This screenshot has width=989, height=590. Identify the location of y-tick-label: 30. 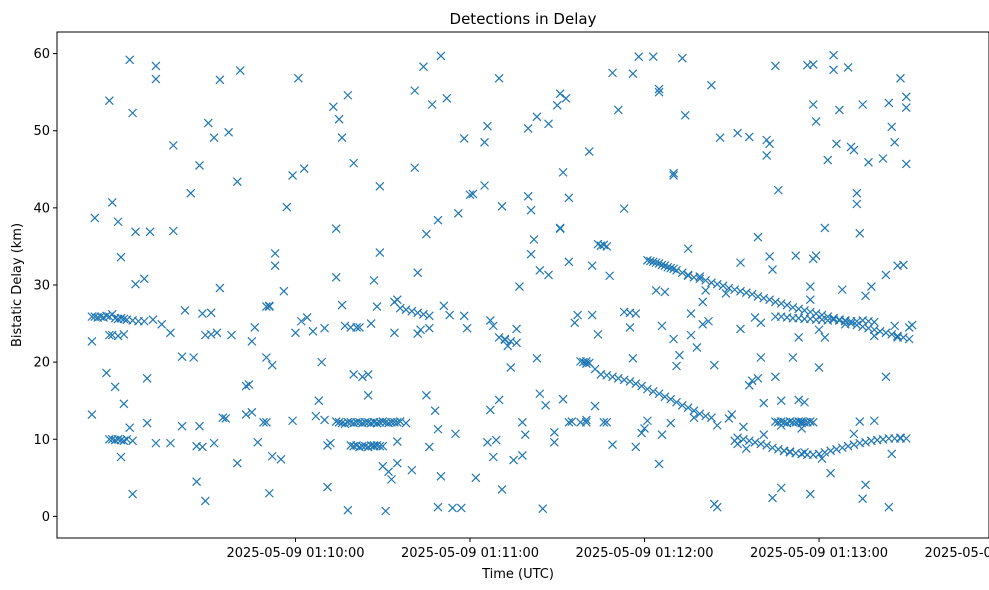
(41, 286).